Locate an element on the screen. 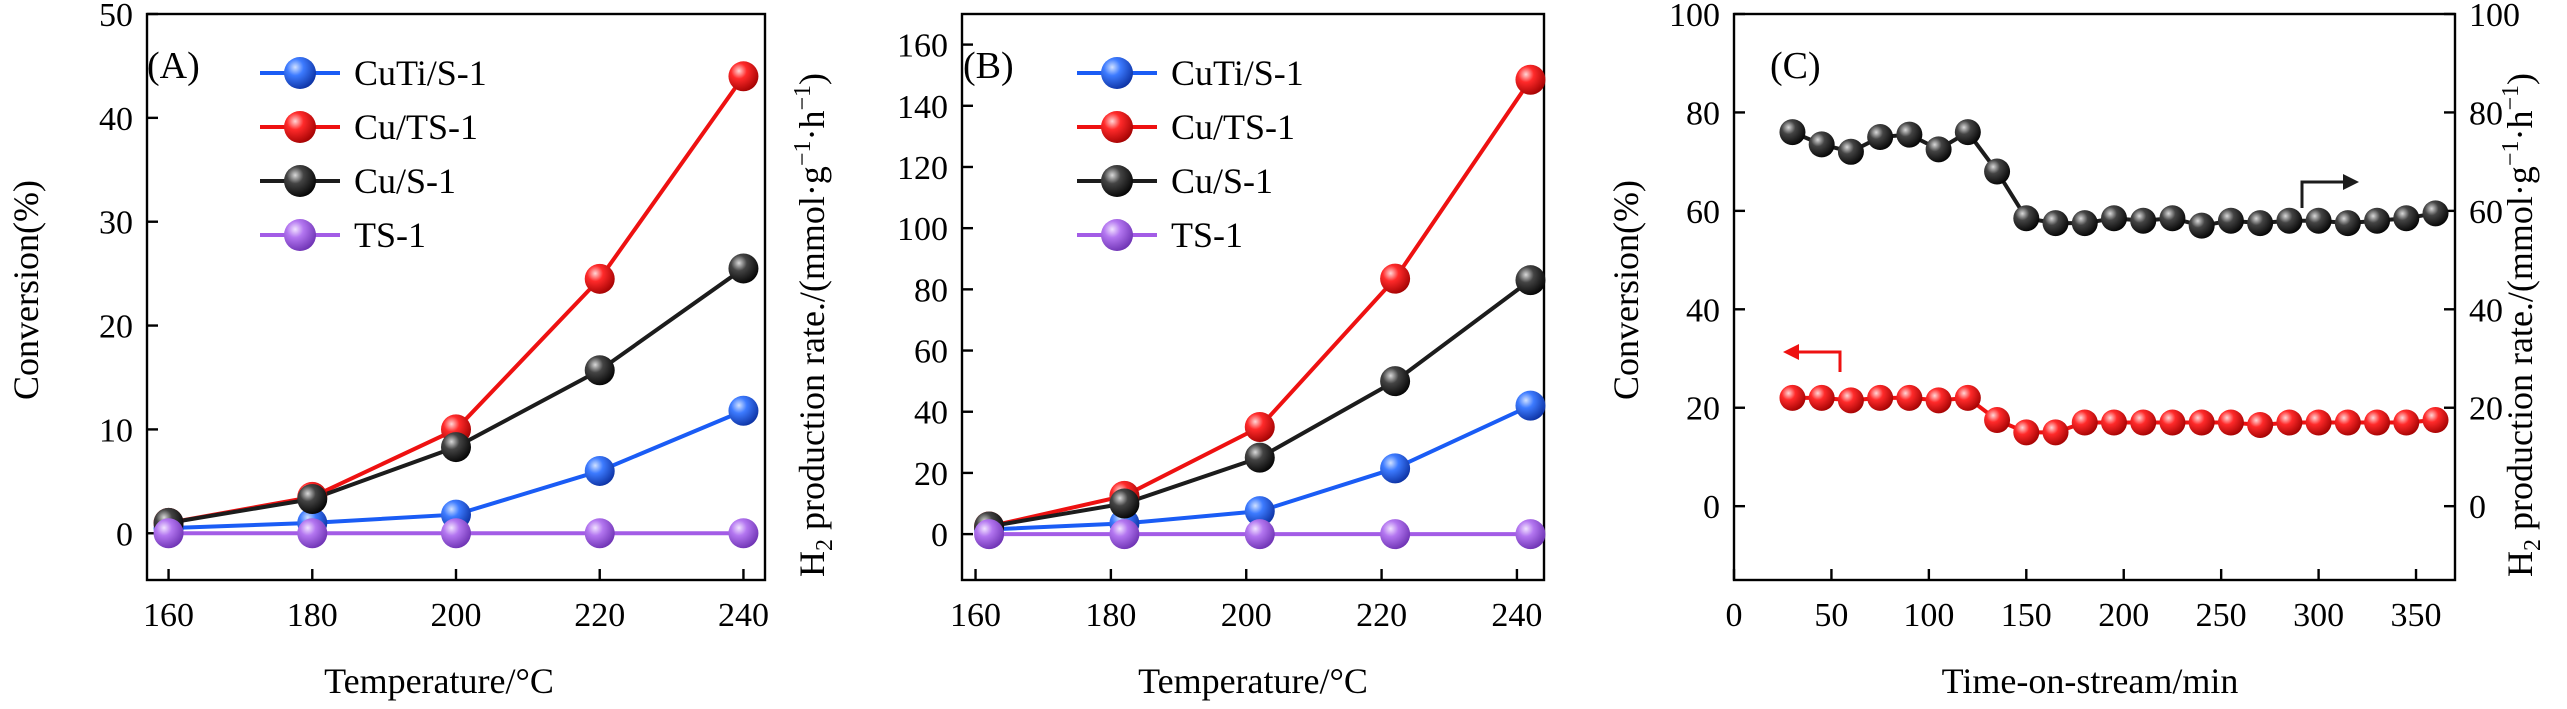 This screenshot has height=709, width=2567. panel-b-y-title-end: ) is located at coordinates (812, 79).